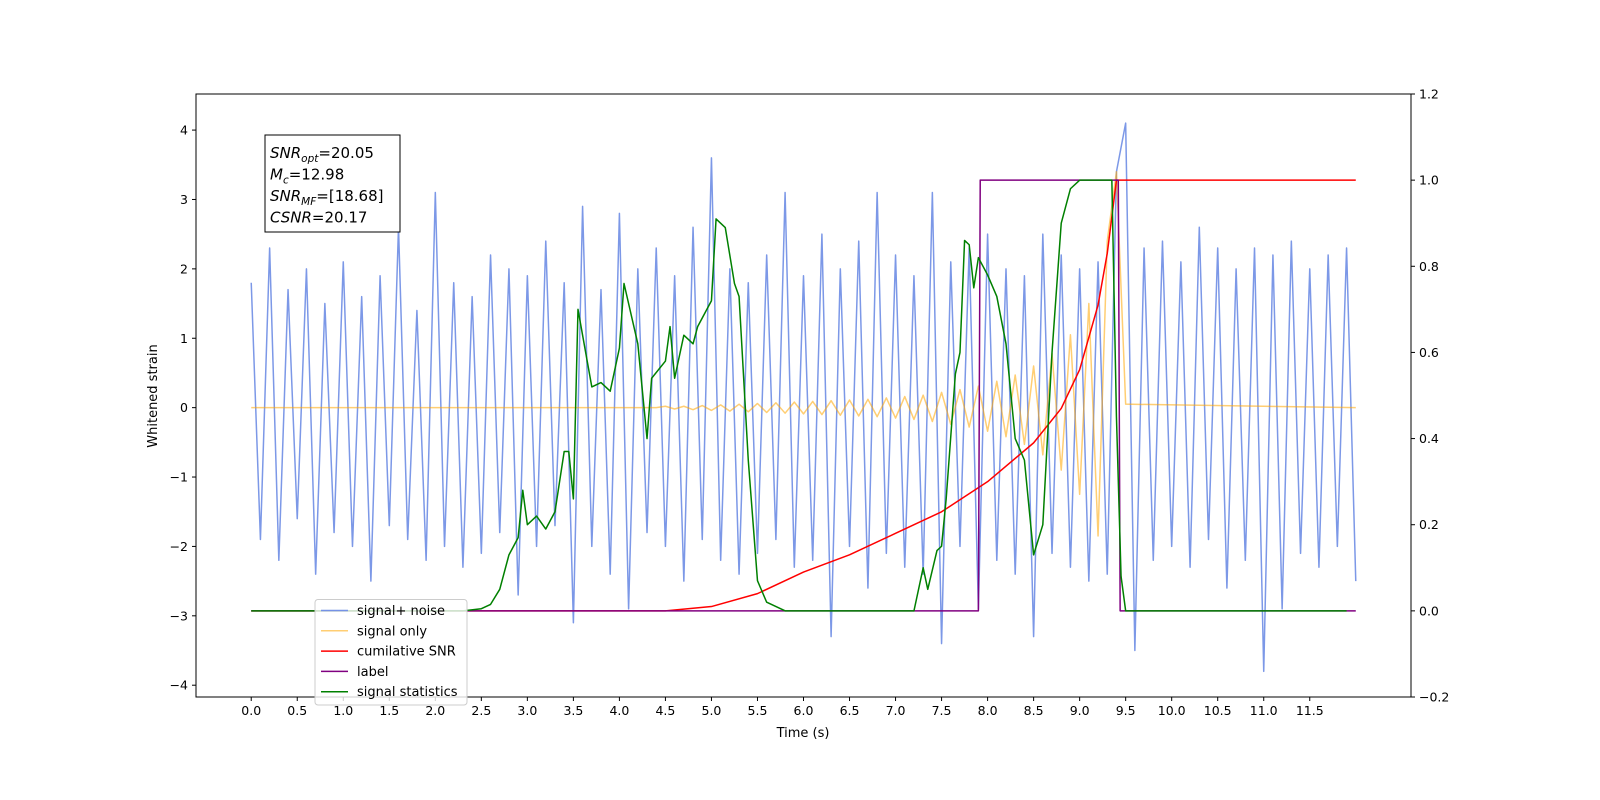  Describe the element at coordinates (286, 181) in the screenshot. I see `annotation-subscript: c` at that location.